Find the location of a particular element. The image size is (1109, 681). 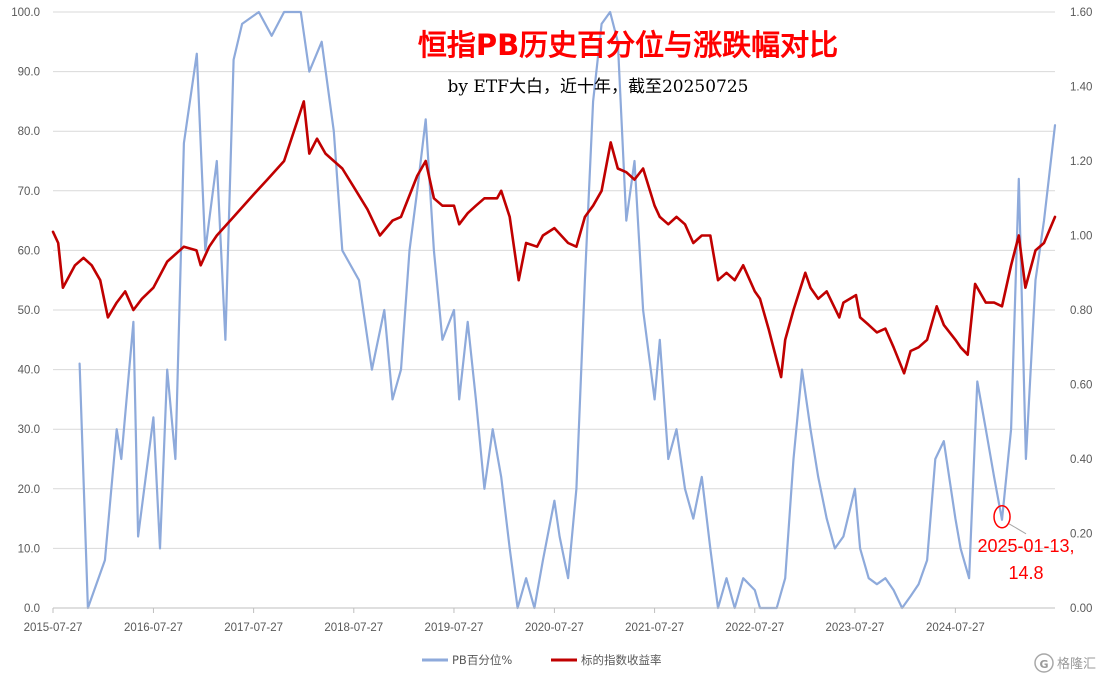

y-right-tick-label: 0.60 is located at coordinates (1081, 386).